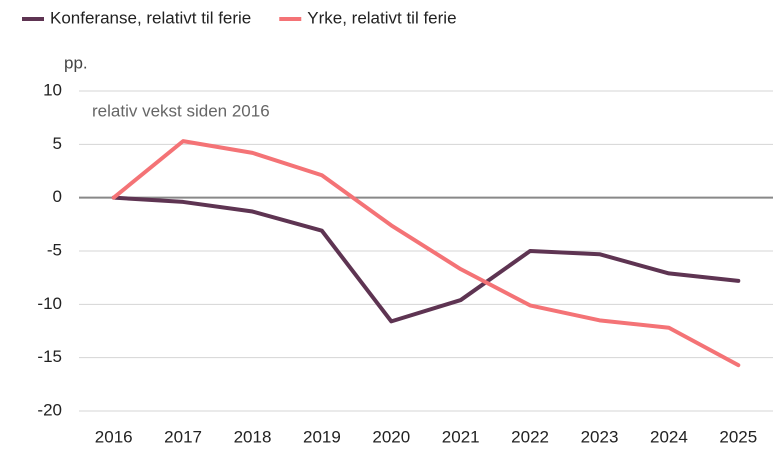 The width and height of the screenshot is (782, 449). I want to click on x-tick-label: 2019, so click(322, 436).